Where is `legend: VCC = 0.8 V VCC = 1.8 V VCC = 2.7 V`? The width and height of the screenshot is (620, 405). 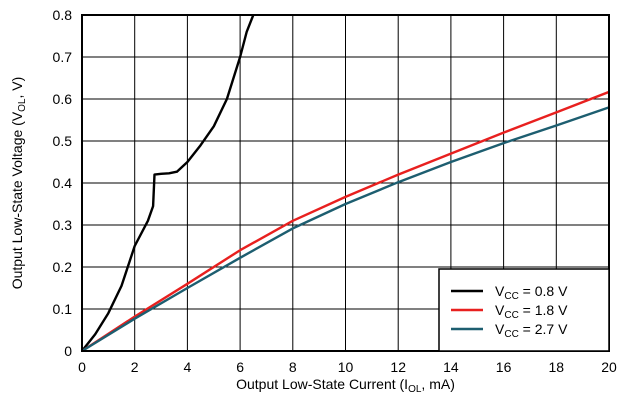
legend: VCC = 0.8 V VCC = 1.8 V VCC = 2.7 V is located at coordinates (524, 310).